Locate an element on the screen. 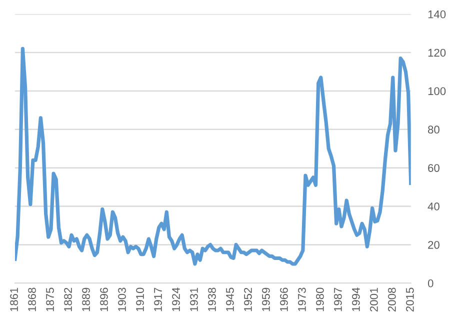 Image resolution: width=454 pixels, height=321 pixels. x-tick-label: 1987 is located at coordinates (338, 300).